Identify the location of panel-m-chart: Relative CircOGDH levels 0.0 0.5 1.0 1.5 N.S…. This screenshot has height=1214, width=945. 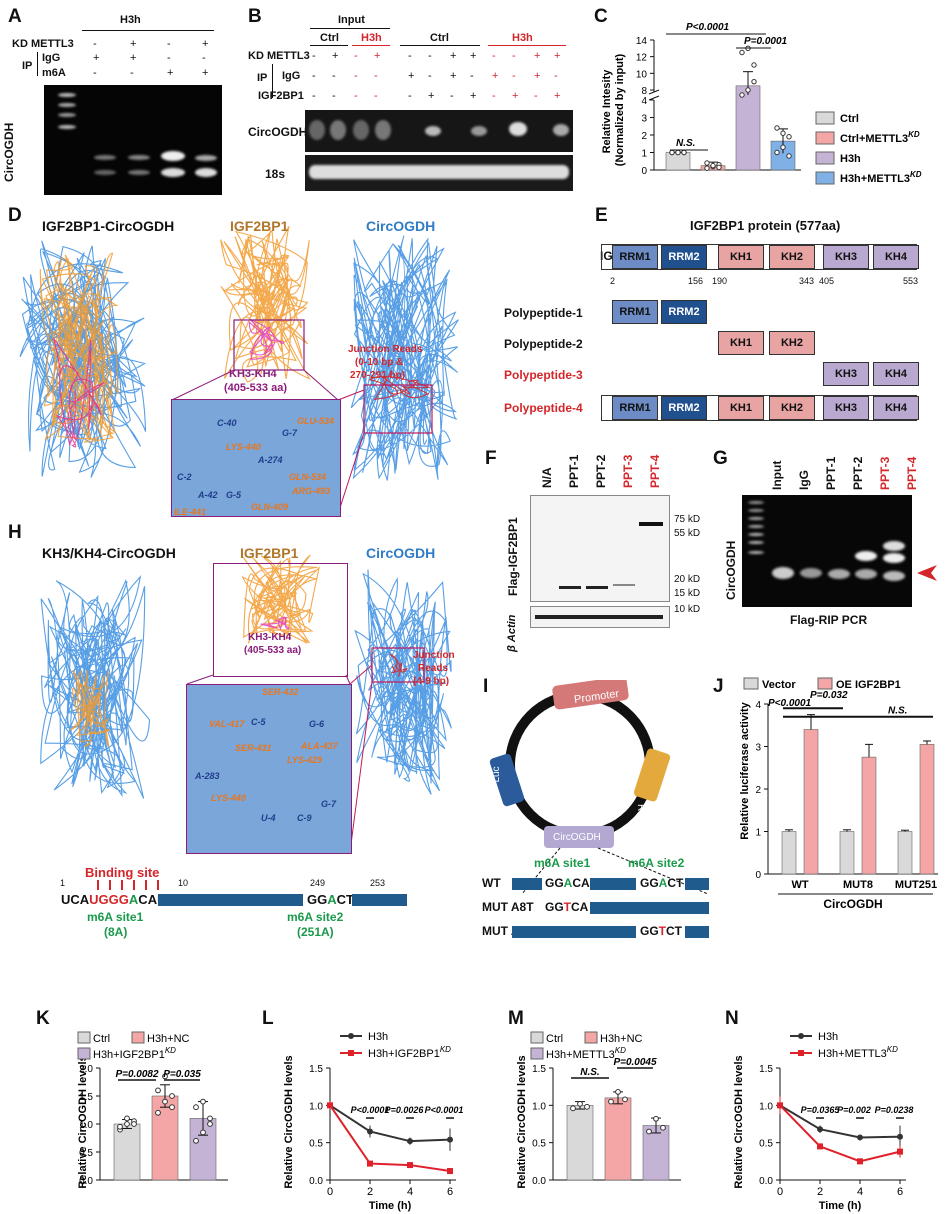
(598, 1110).